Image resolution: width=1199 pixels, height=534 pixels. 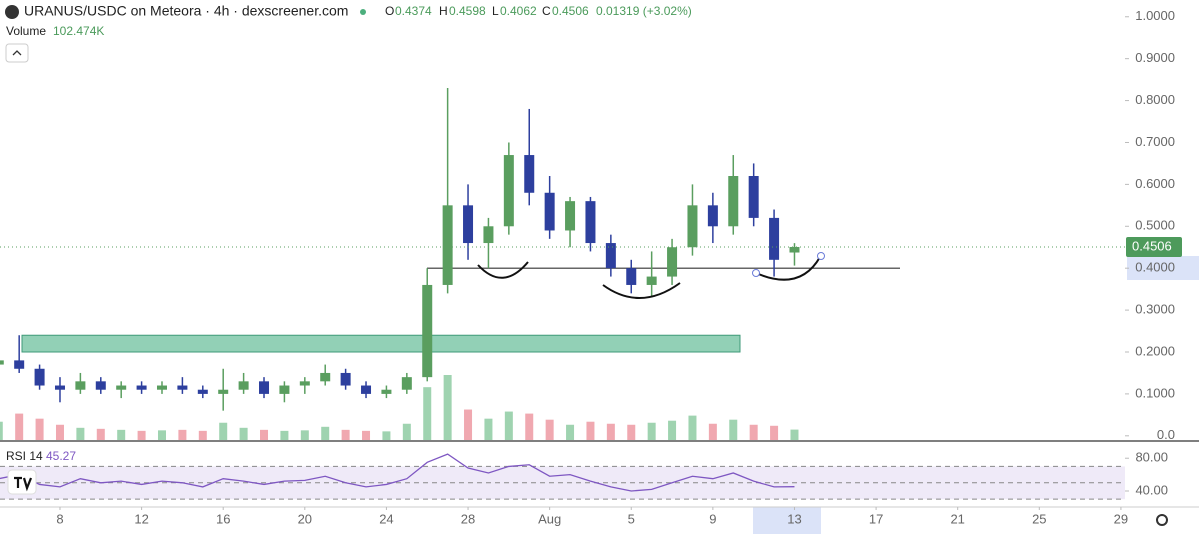 I want to click on x-tick-label: 8, so click(x=59, y=518).